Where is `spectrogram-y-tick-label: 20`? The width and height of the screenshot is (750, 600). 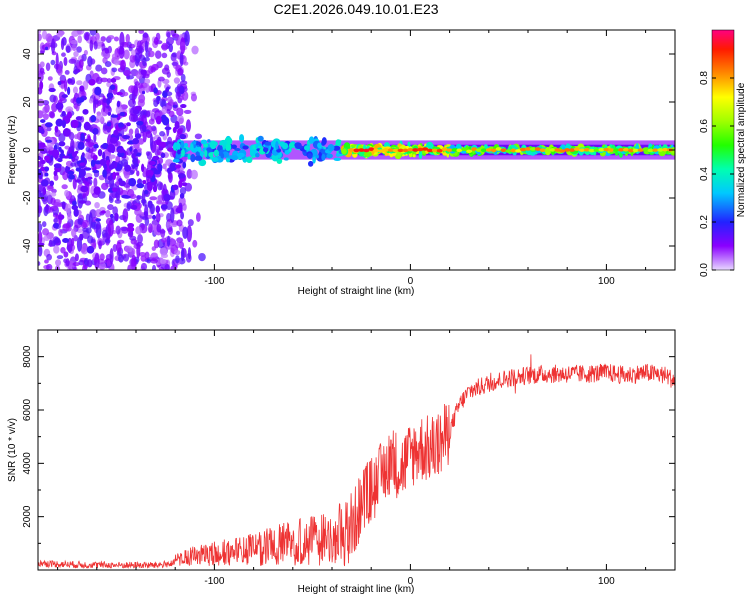 spectrogram-y-tick-label: 20 is located at coordinates (27, 102).